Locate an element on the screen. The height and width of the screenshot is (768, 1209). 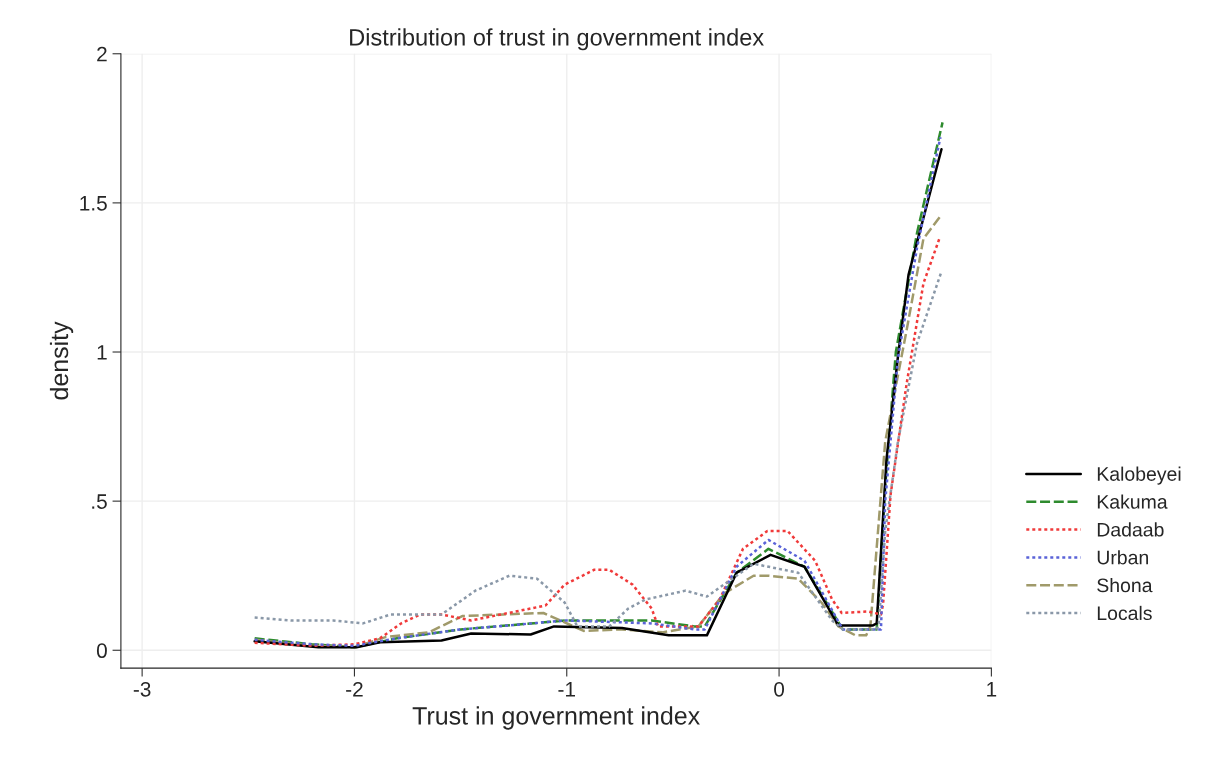
y-tick-label: .5 is located at coordinates (99, 501).